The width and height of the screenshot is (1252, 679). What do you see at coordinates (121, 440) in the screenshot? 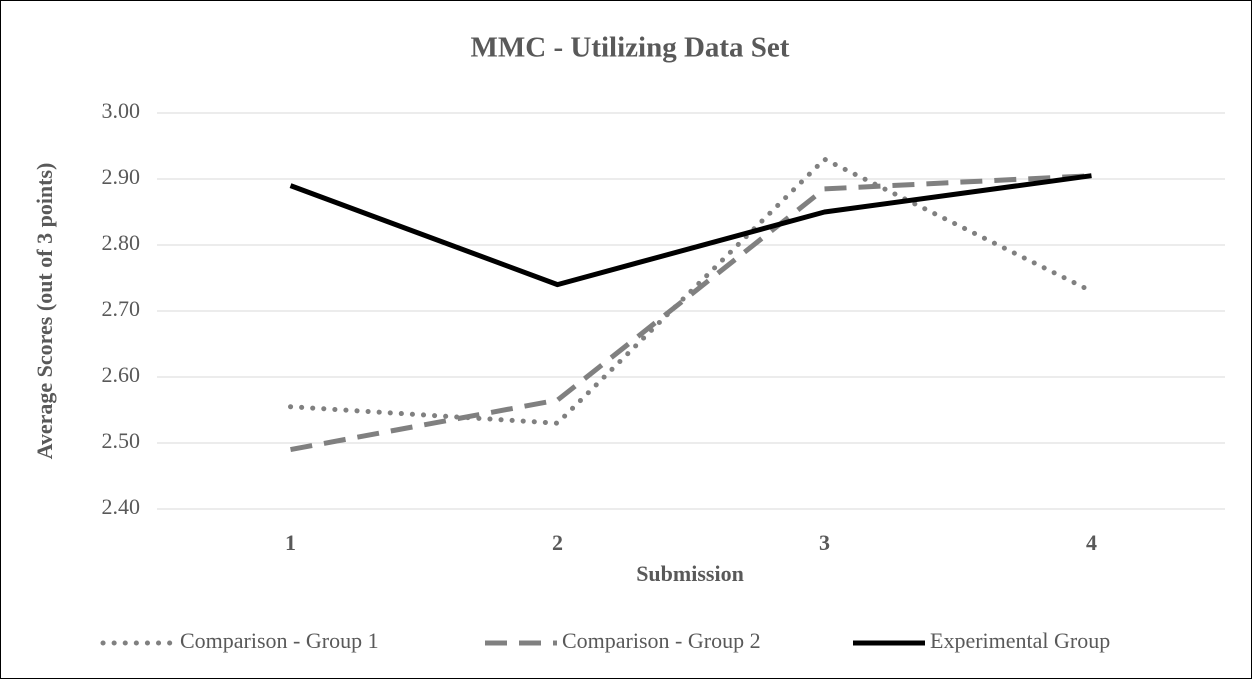
I see `y-tick-label: 2.50` at bounding box center [121, 440].